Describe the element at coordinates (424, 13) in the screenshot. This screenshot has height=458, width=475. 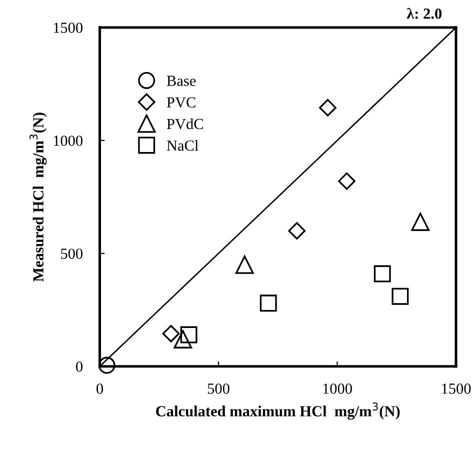
I see `annotation: λ: 2.0` at that location.